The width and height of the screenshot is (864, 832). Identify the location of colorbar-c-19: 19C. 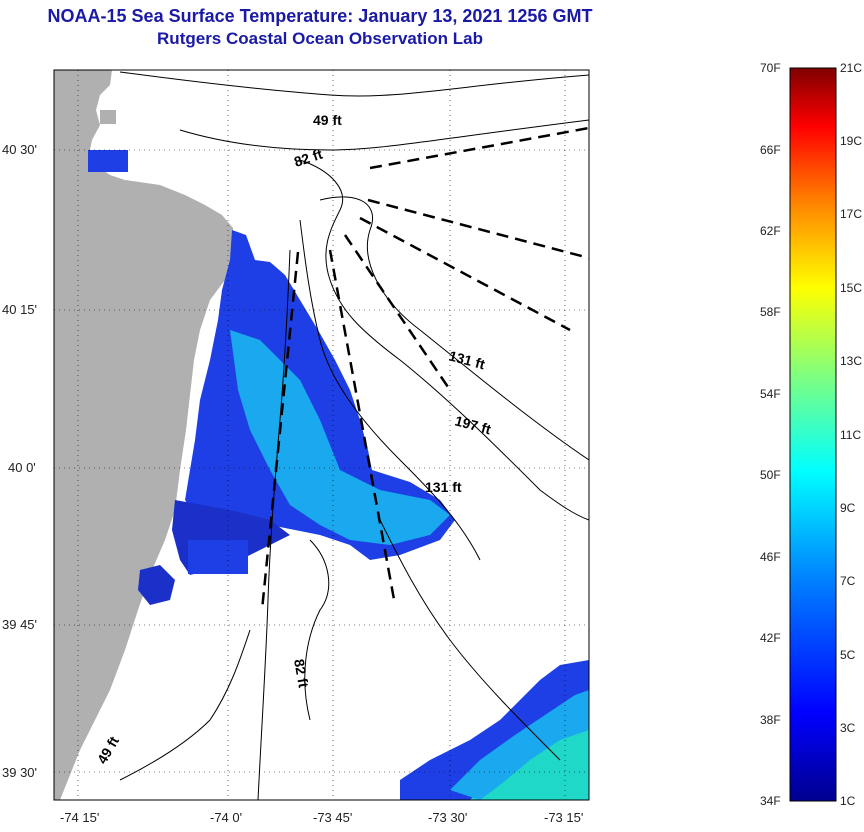
(851, 141).